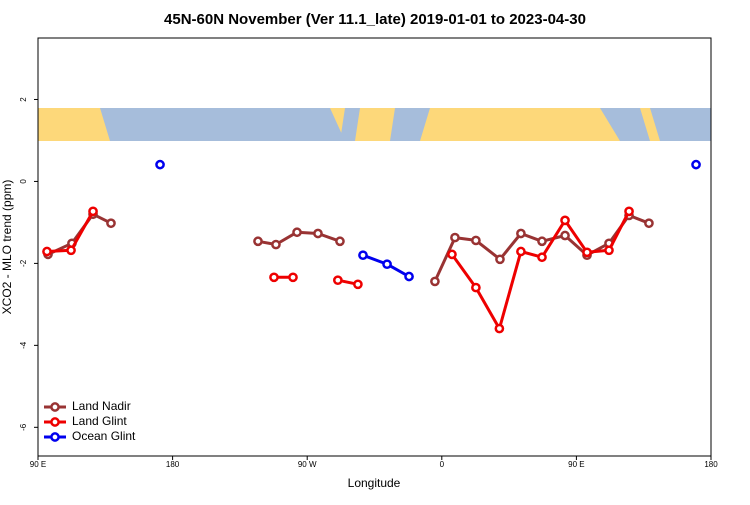  I want to click on x-tick-label: 90 W, so click(307, 464).